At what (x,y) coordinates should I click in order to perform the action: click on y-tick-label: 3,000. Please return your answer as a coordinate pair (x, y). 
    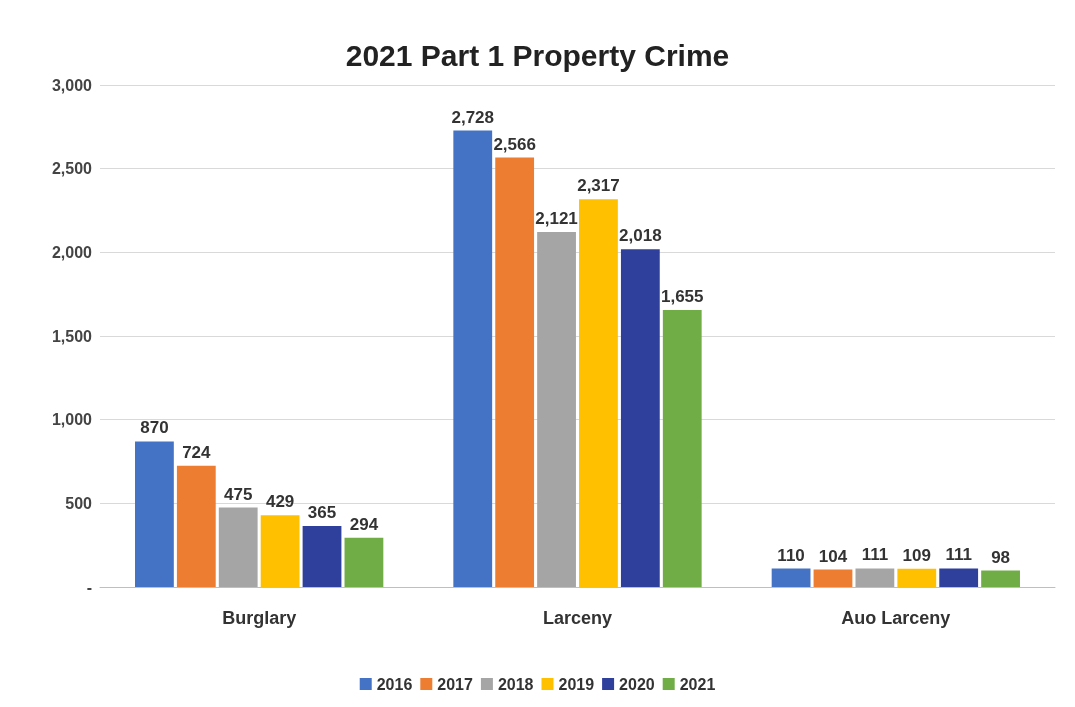
    Looking at the image, I should click on (72, 85).